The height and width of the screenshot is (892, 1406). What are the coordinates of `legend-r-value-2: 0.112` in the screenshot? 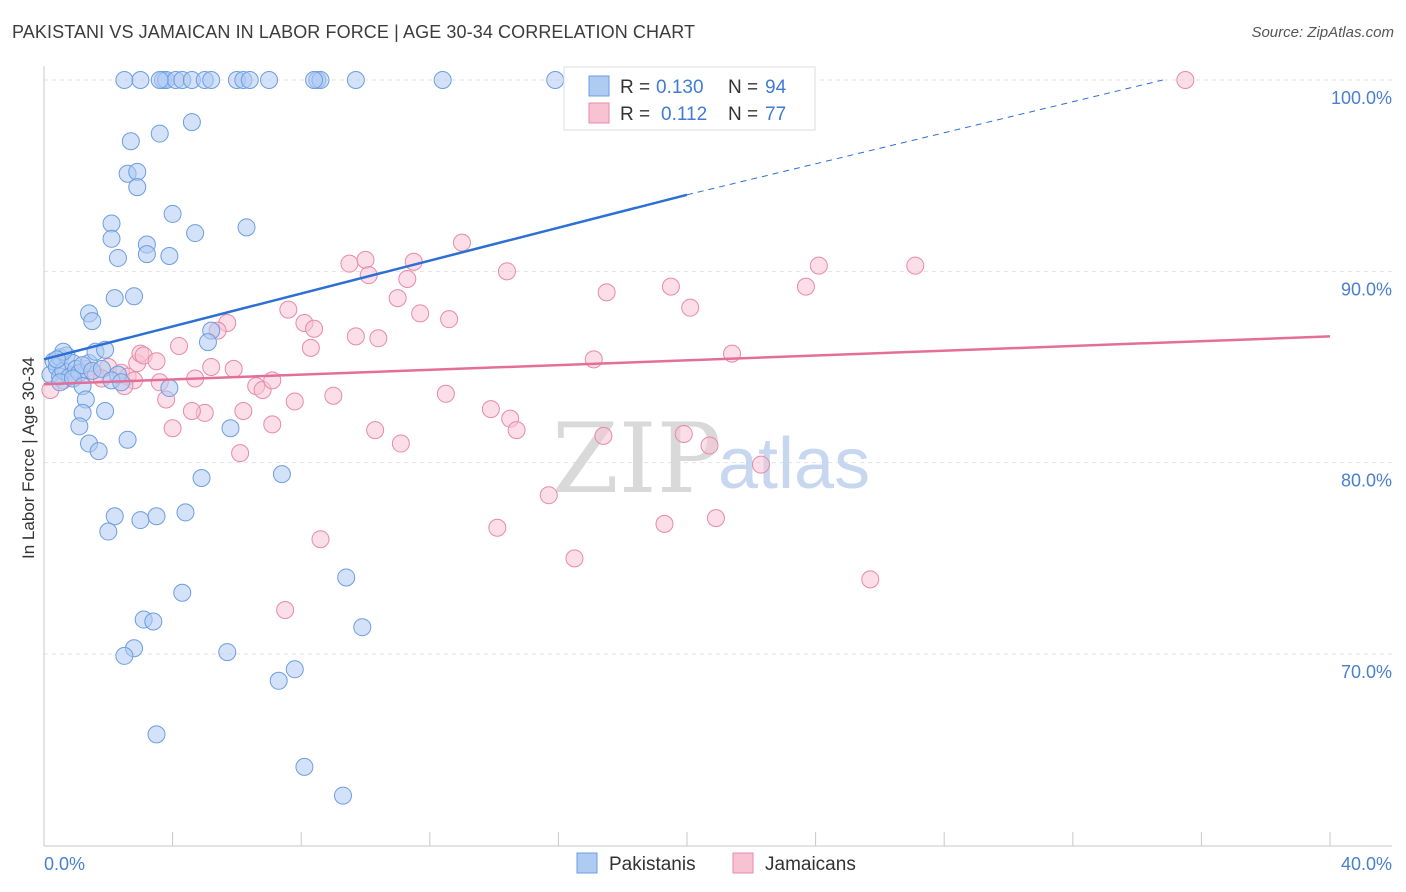 It's located at (684, 114).